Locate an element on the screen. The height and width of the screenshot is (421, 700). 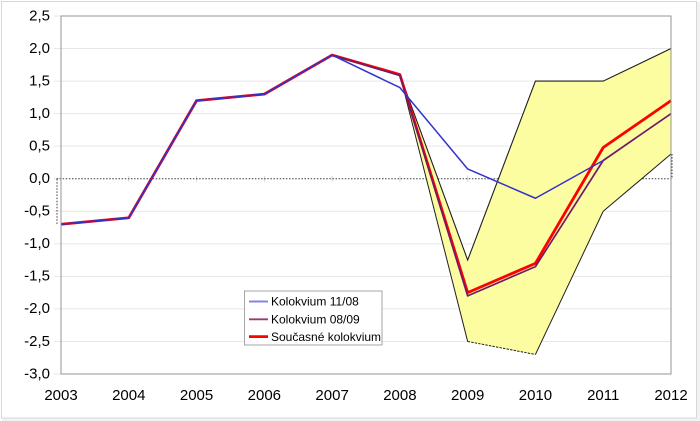
svg-text: 2005 is located at coordinates (196, 395).